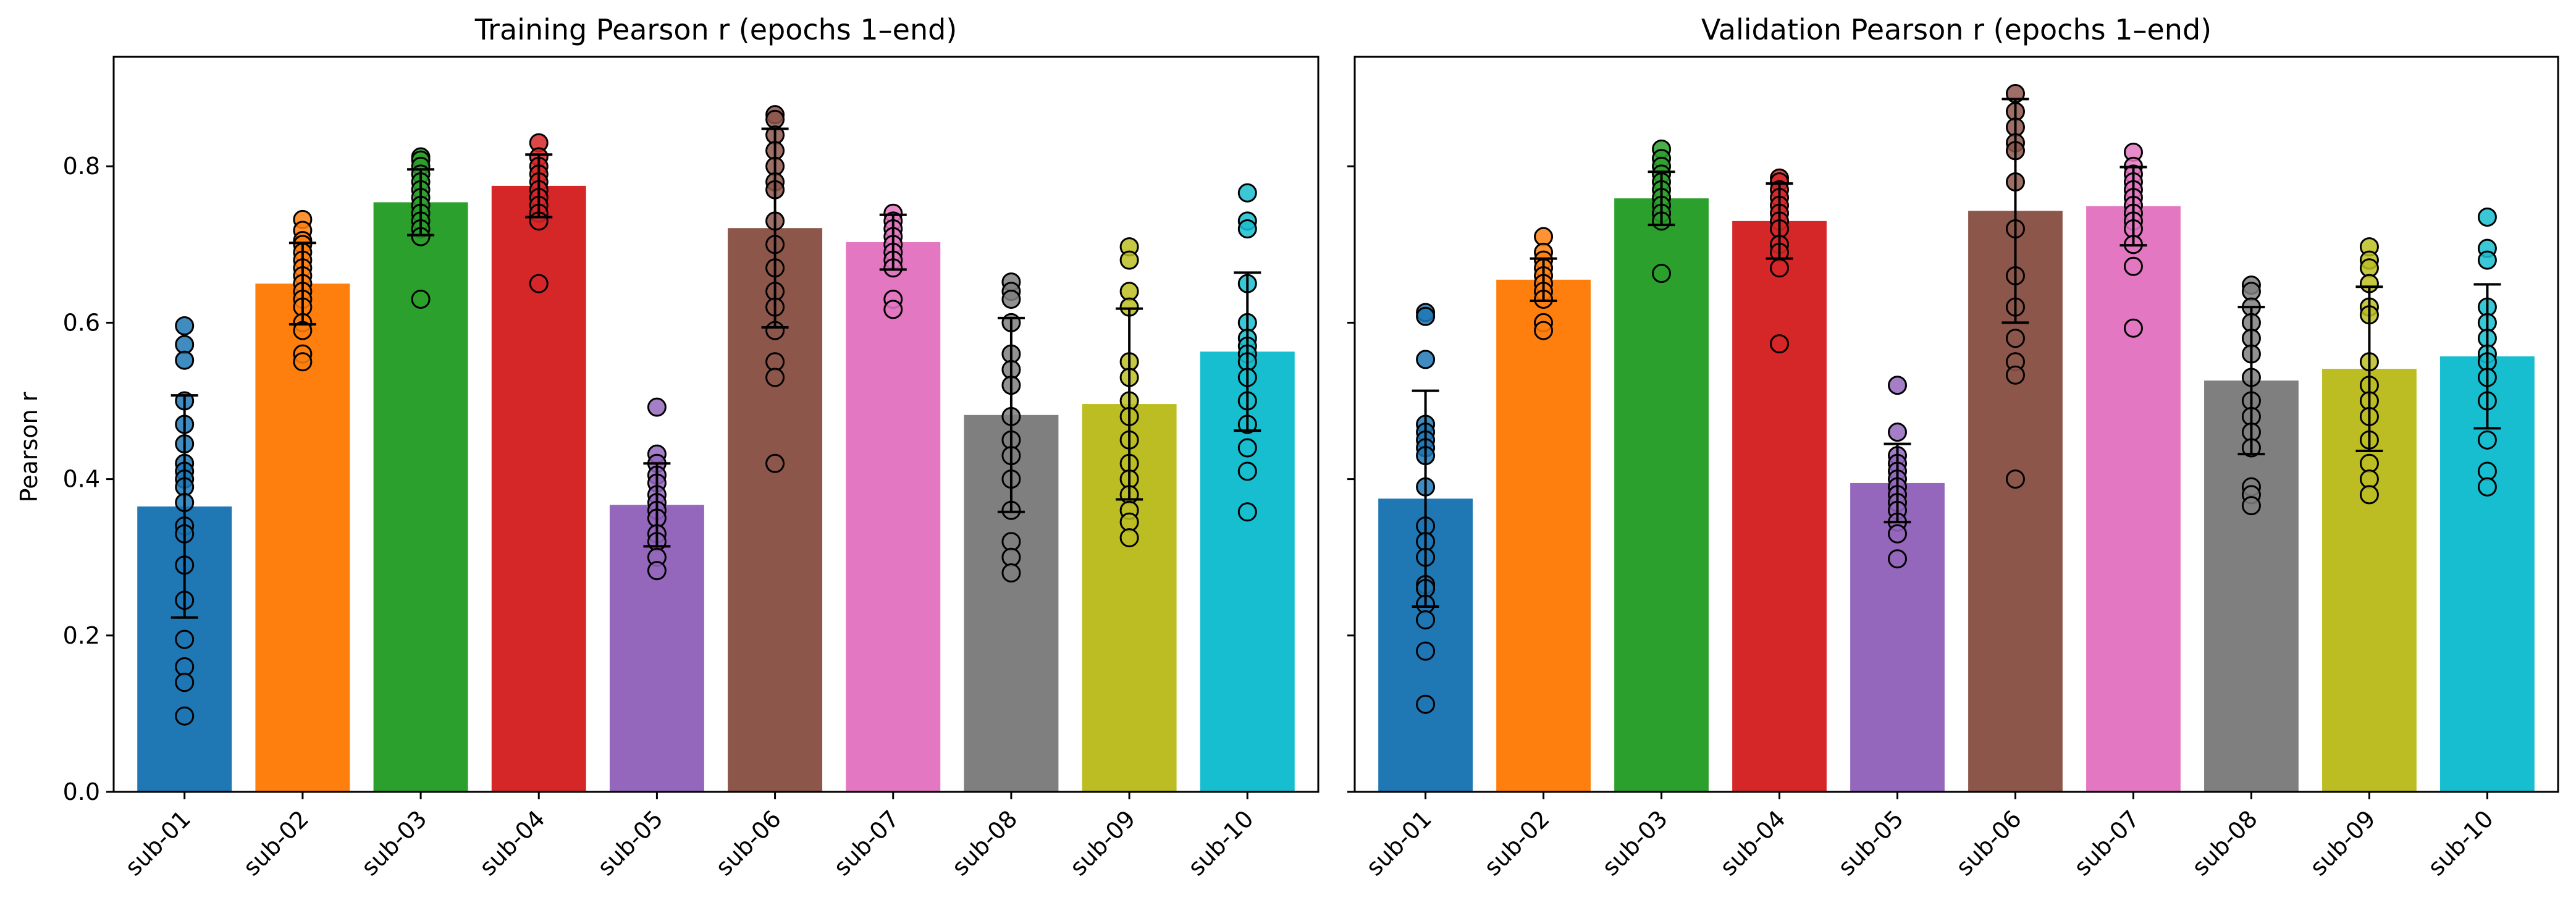 The width and height of the screenshot is (2576, 908). What do you see at coordinates (81, 166) in the screenshot?
I see `y-tick-label: 0.8` at bounding box center [81, 166].